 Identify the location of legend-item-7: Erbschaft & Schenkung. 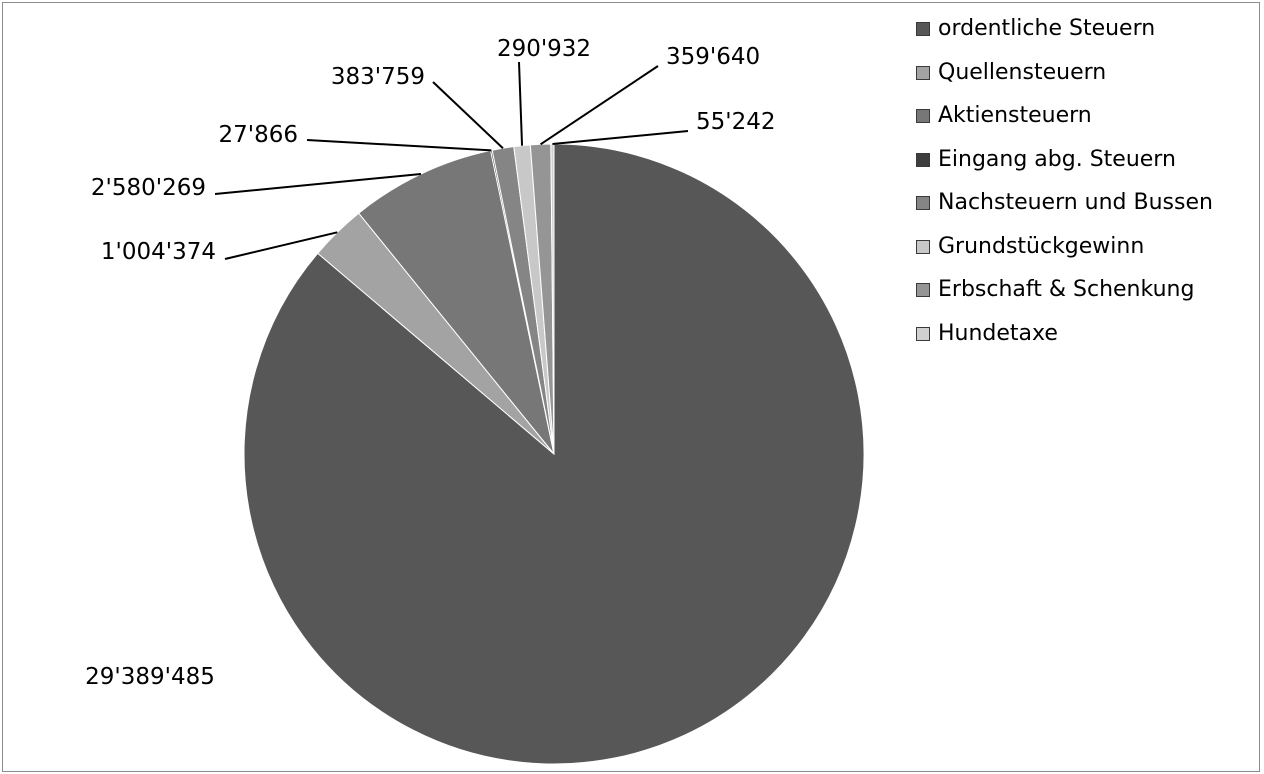
(1086, 297).